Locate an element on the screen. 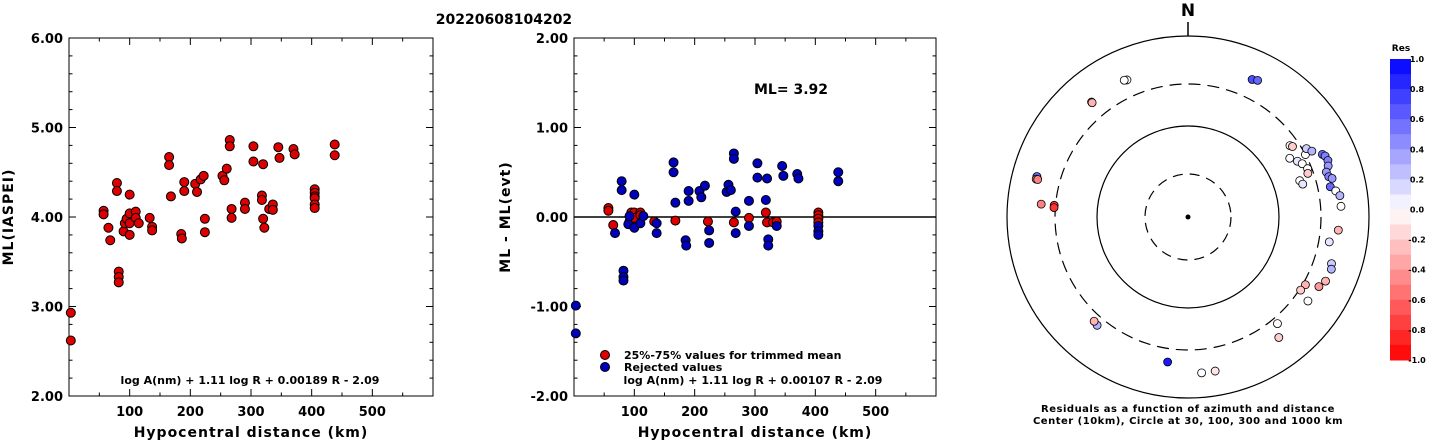 The image size is (1437, 441). ring-100km is located at coordinates (1188, 217).